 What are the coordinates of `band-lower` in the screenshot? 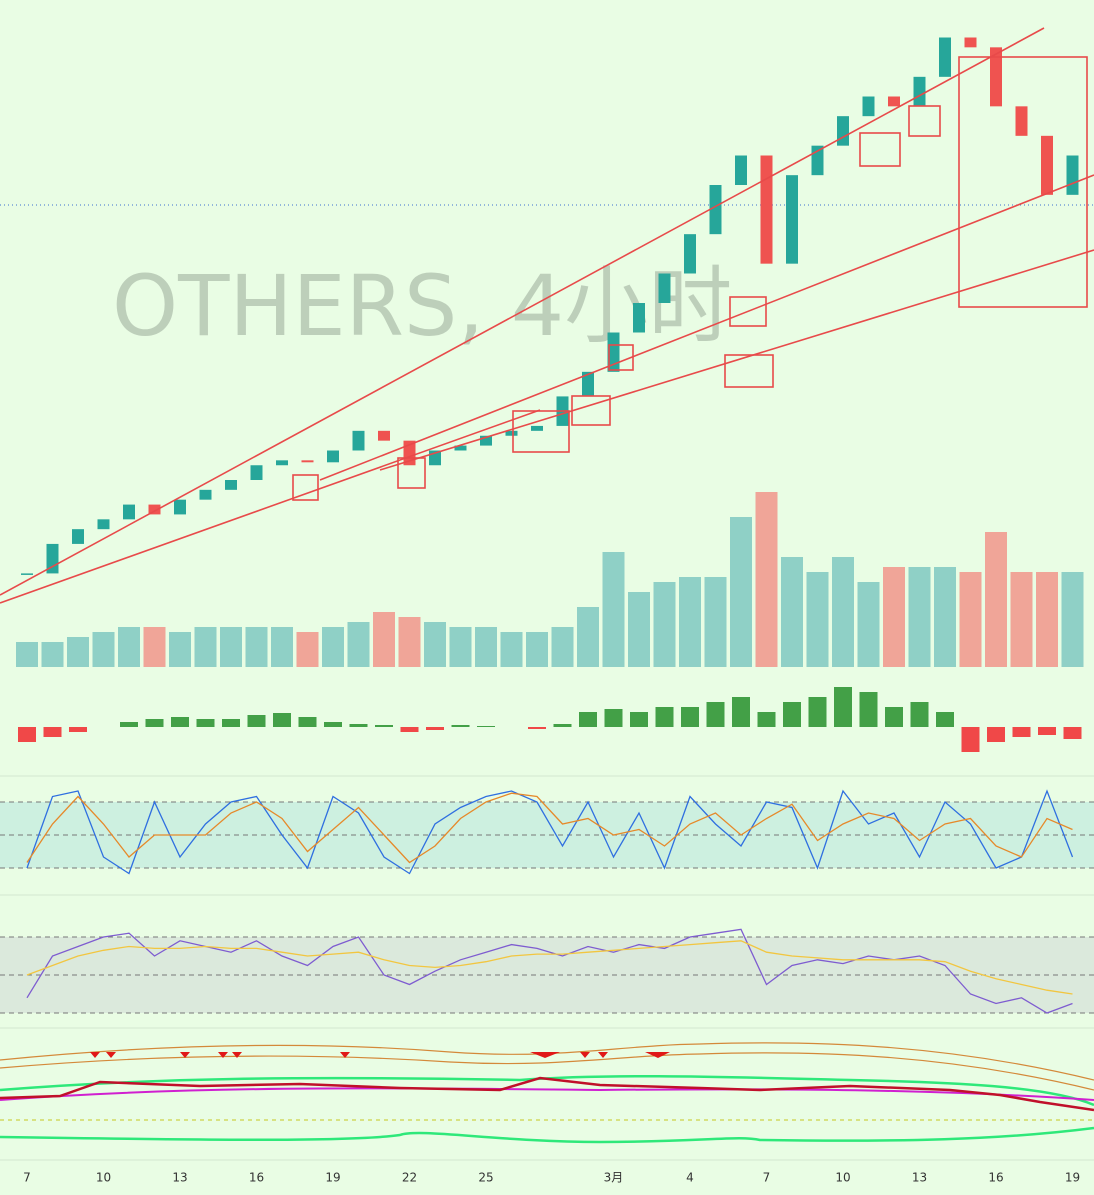 It's located at (547, 1135).